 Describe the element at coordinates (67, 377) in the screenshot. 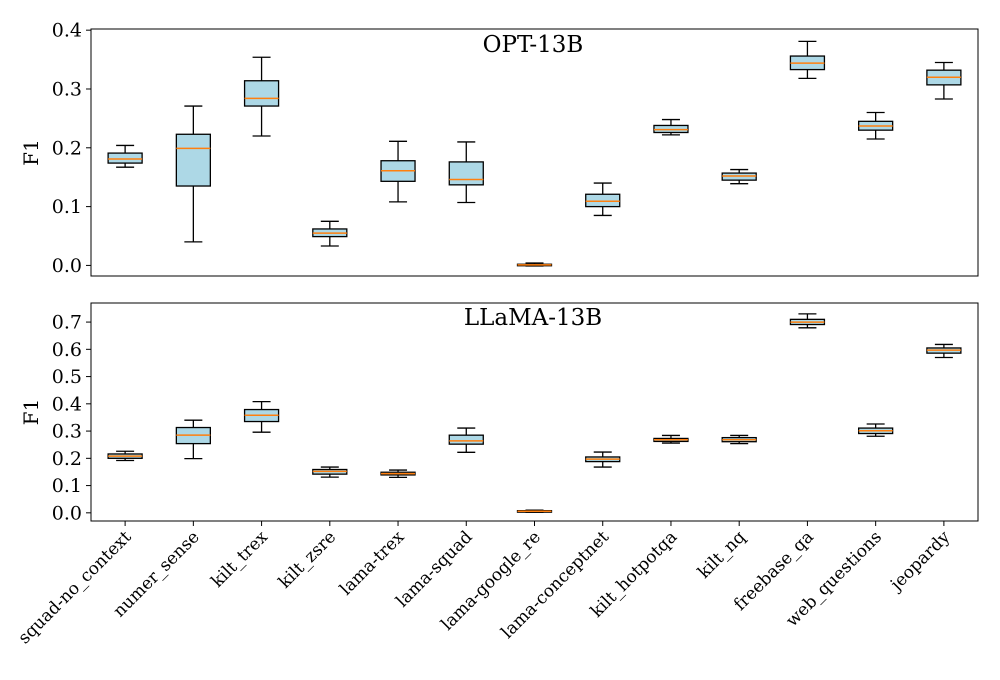

I see `y-tick-label: 0.5` at that location.